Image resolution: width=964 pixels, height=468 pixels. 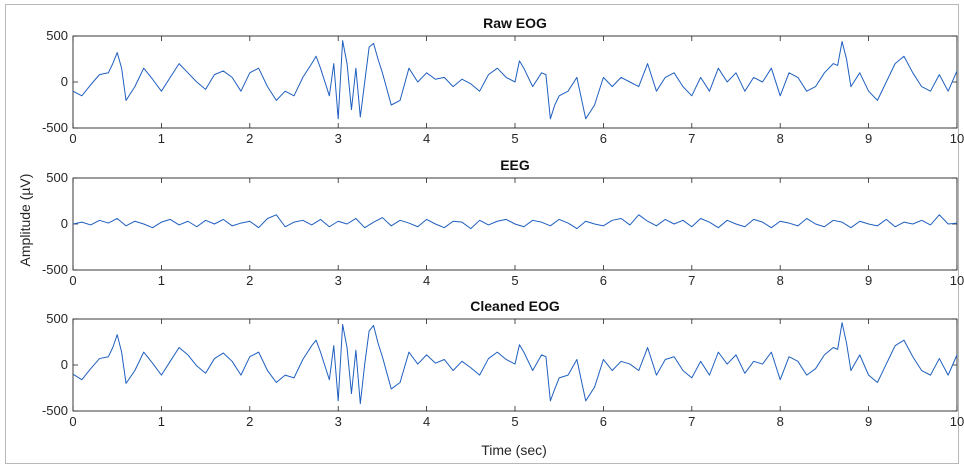 I want to click on chart-title: Cleaned EOG, so click(x=515, y=306).